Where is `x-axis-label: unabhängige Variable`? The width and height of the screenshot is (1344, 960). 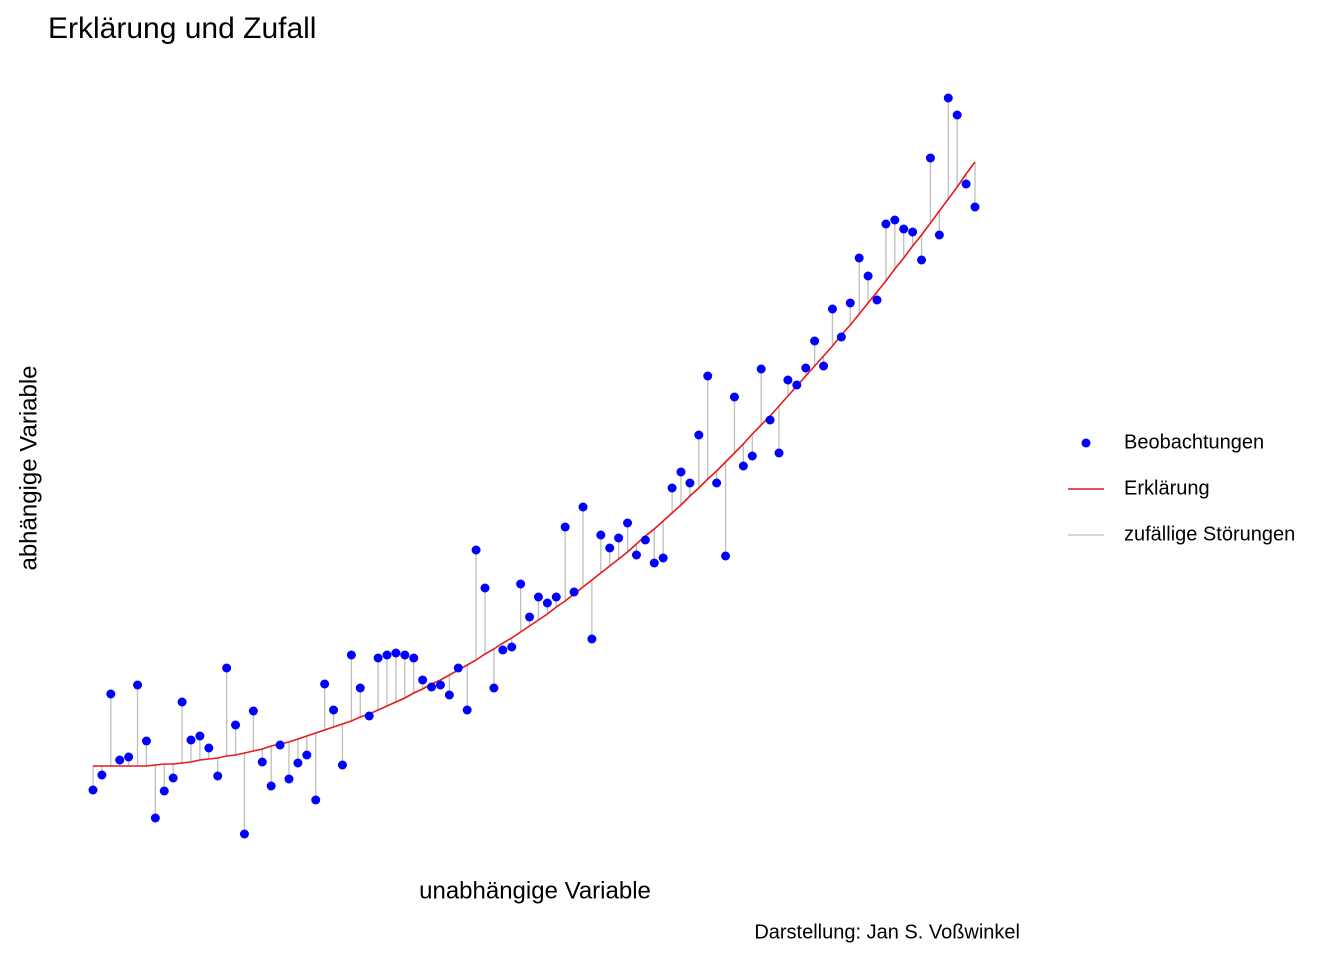
x-axis-label: unabhängige Variable is located at coordinates (535, 890).